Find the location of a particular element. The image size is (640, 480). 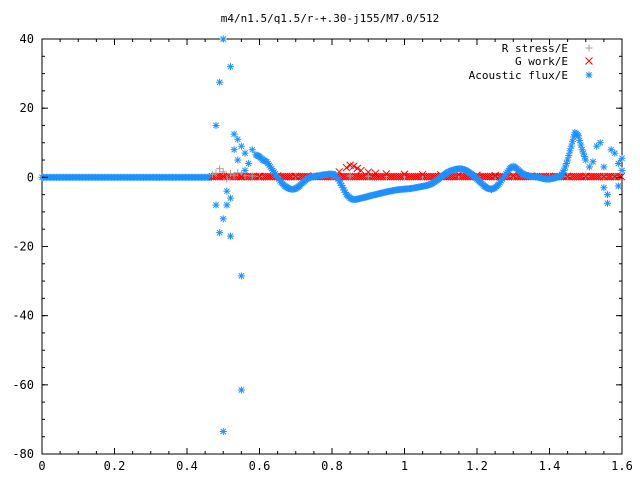

y-tick-label: -60 is located at coordinates (23, 385).